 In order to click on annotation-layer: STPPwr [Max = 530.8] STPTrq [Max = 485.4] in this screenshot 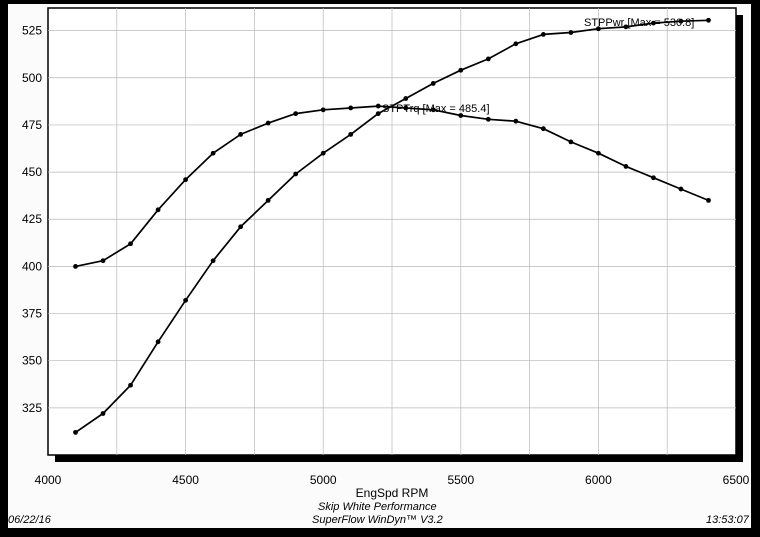, I will do `click(538, 66)`.